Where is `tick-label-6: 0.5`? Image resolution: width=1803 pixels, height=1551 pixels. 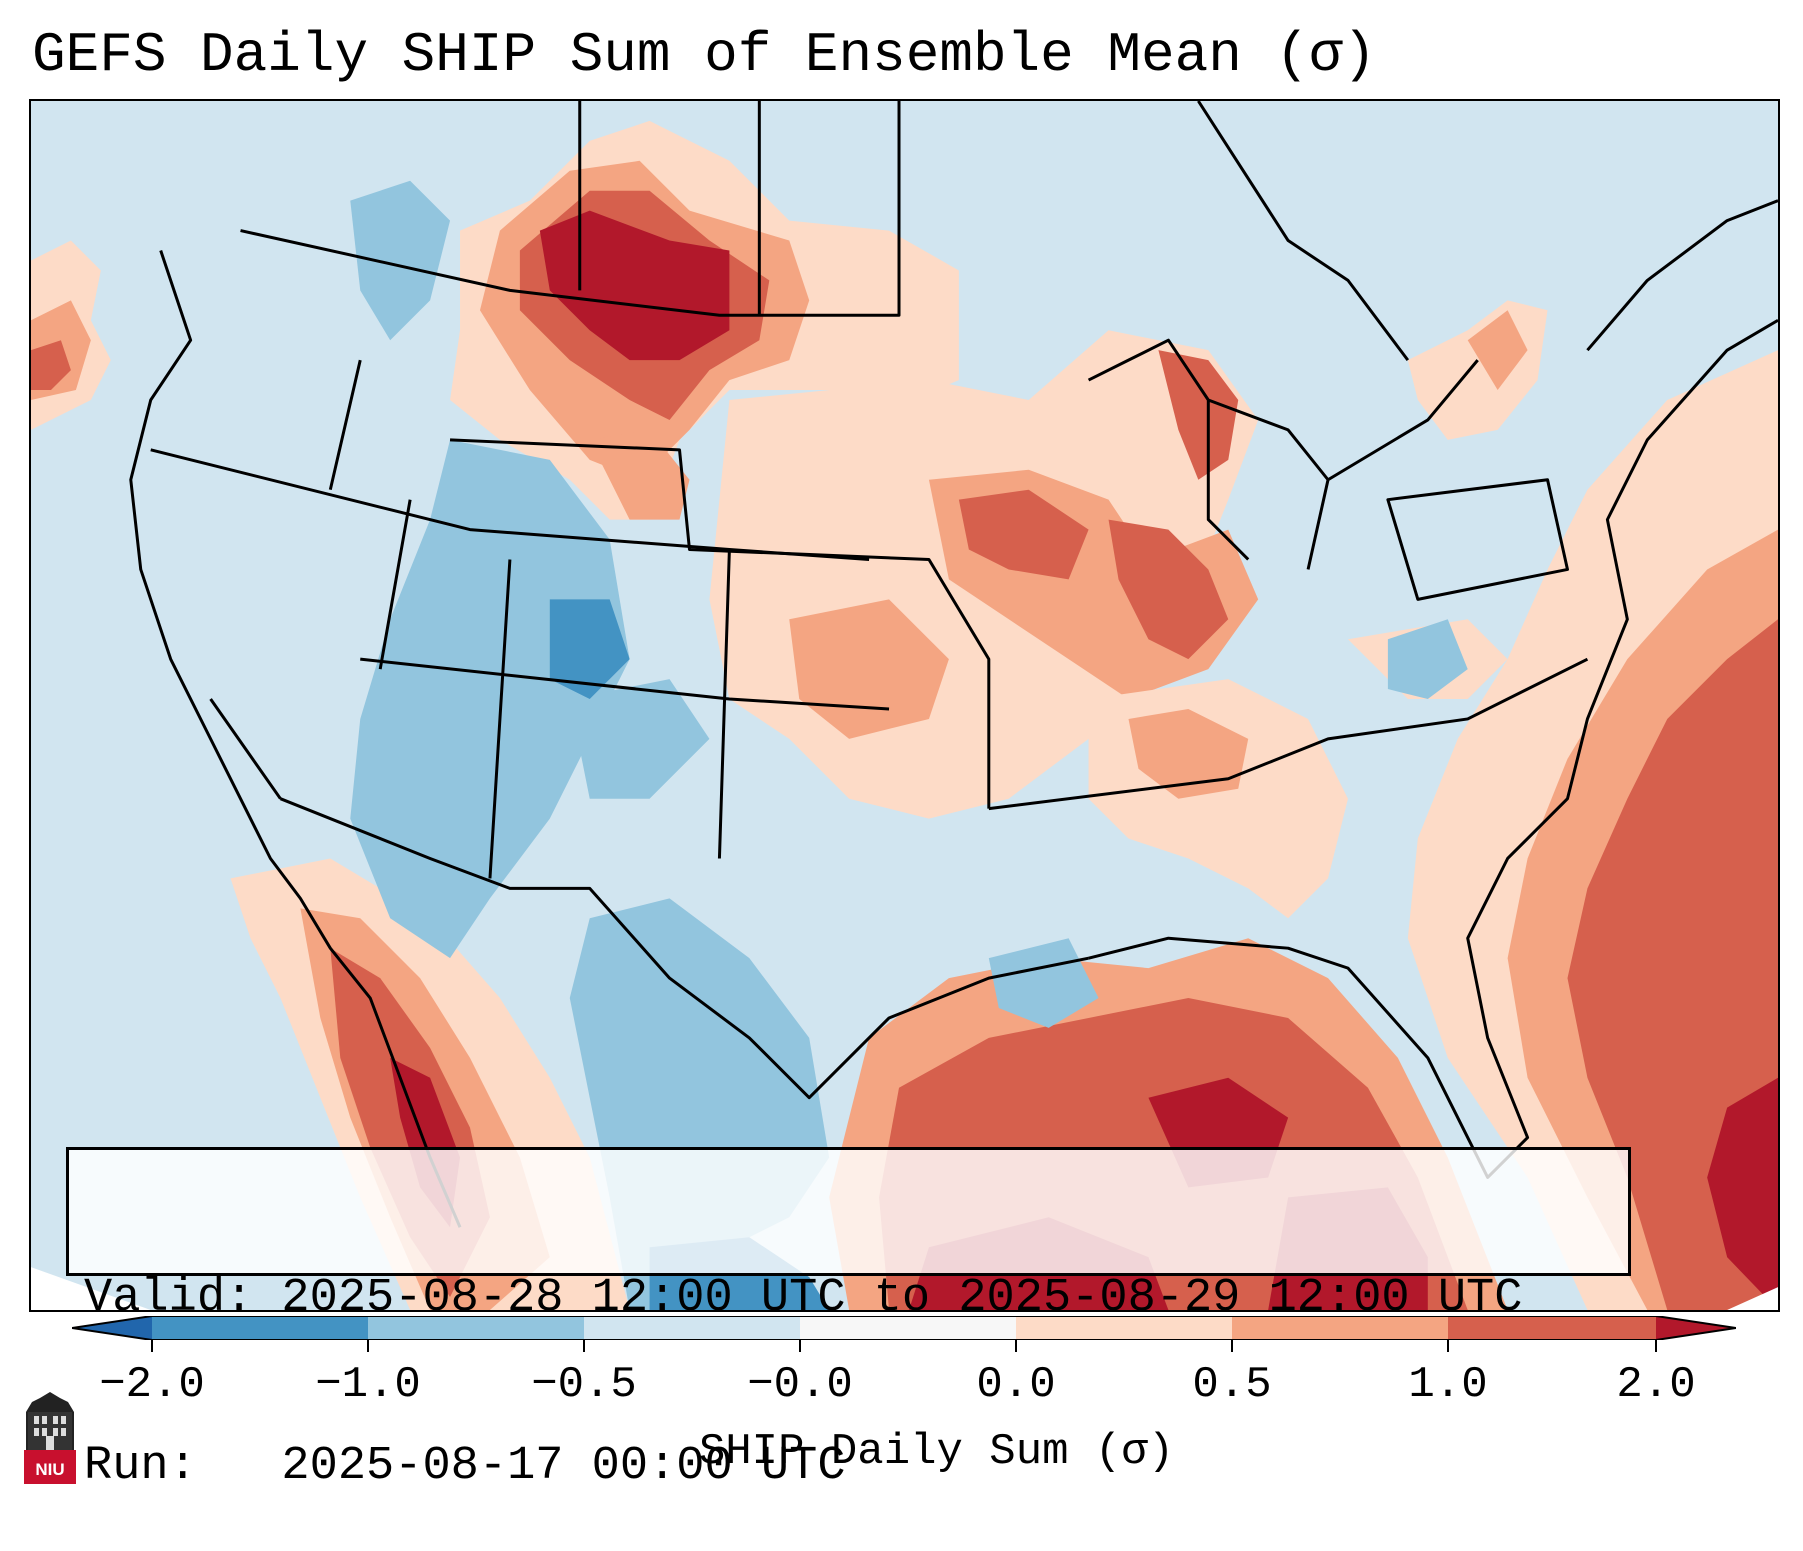
tick-label-6: 0.5 is located at coordinates (1232, 1385).